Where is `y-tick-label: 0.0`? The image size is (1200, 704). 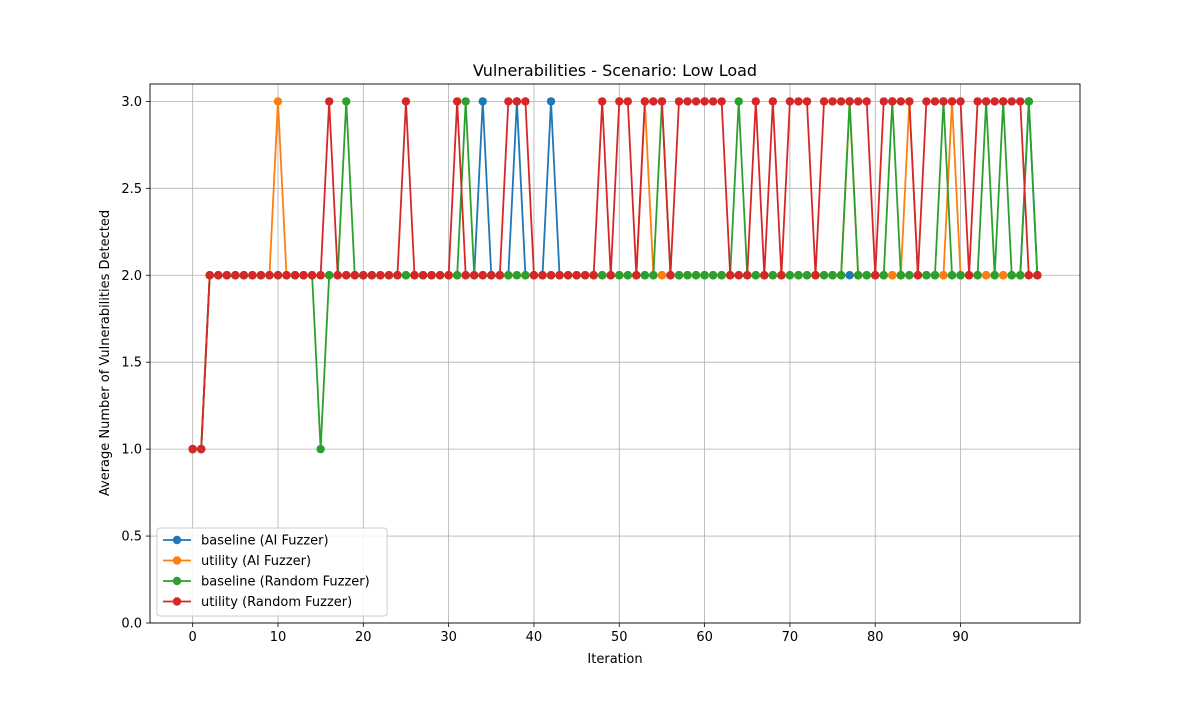 y-tick-label: 0.0 is located at coordinates (131, 624).